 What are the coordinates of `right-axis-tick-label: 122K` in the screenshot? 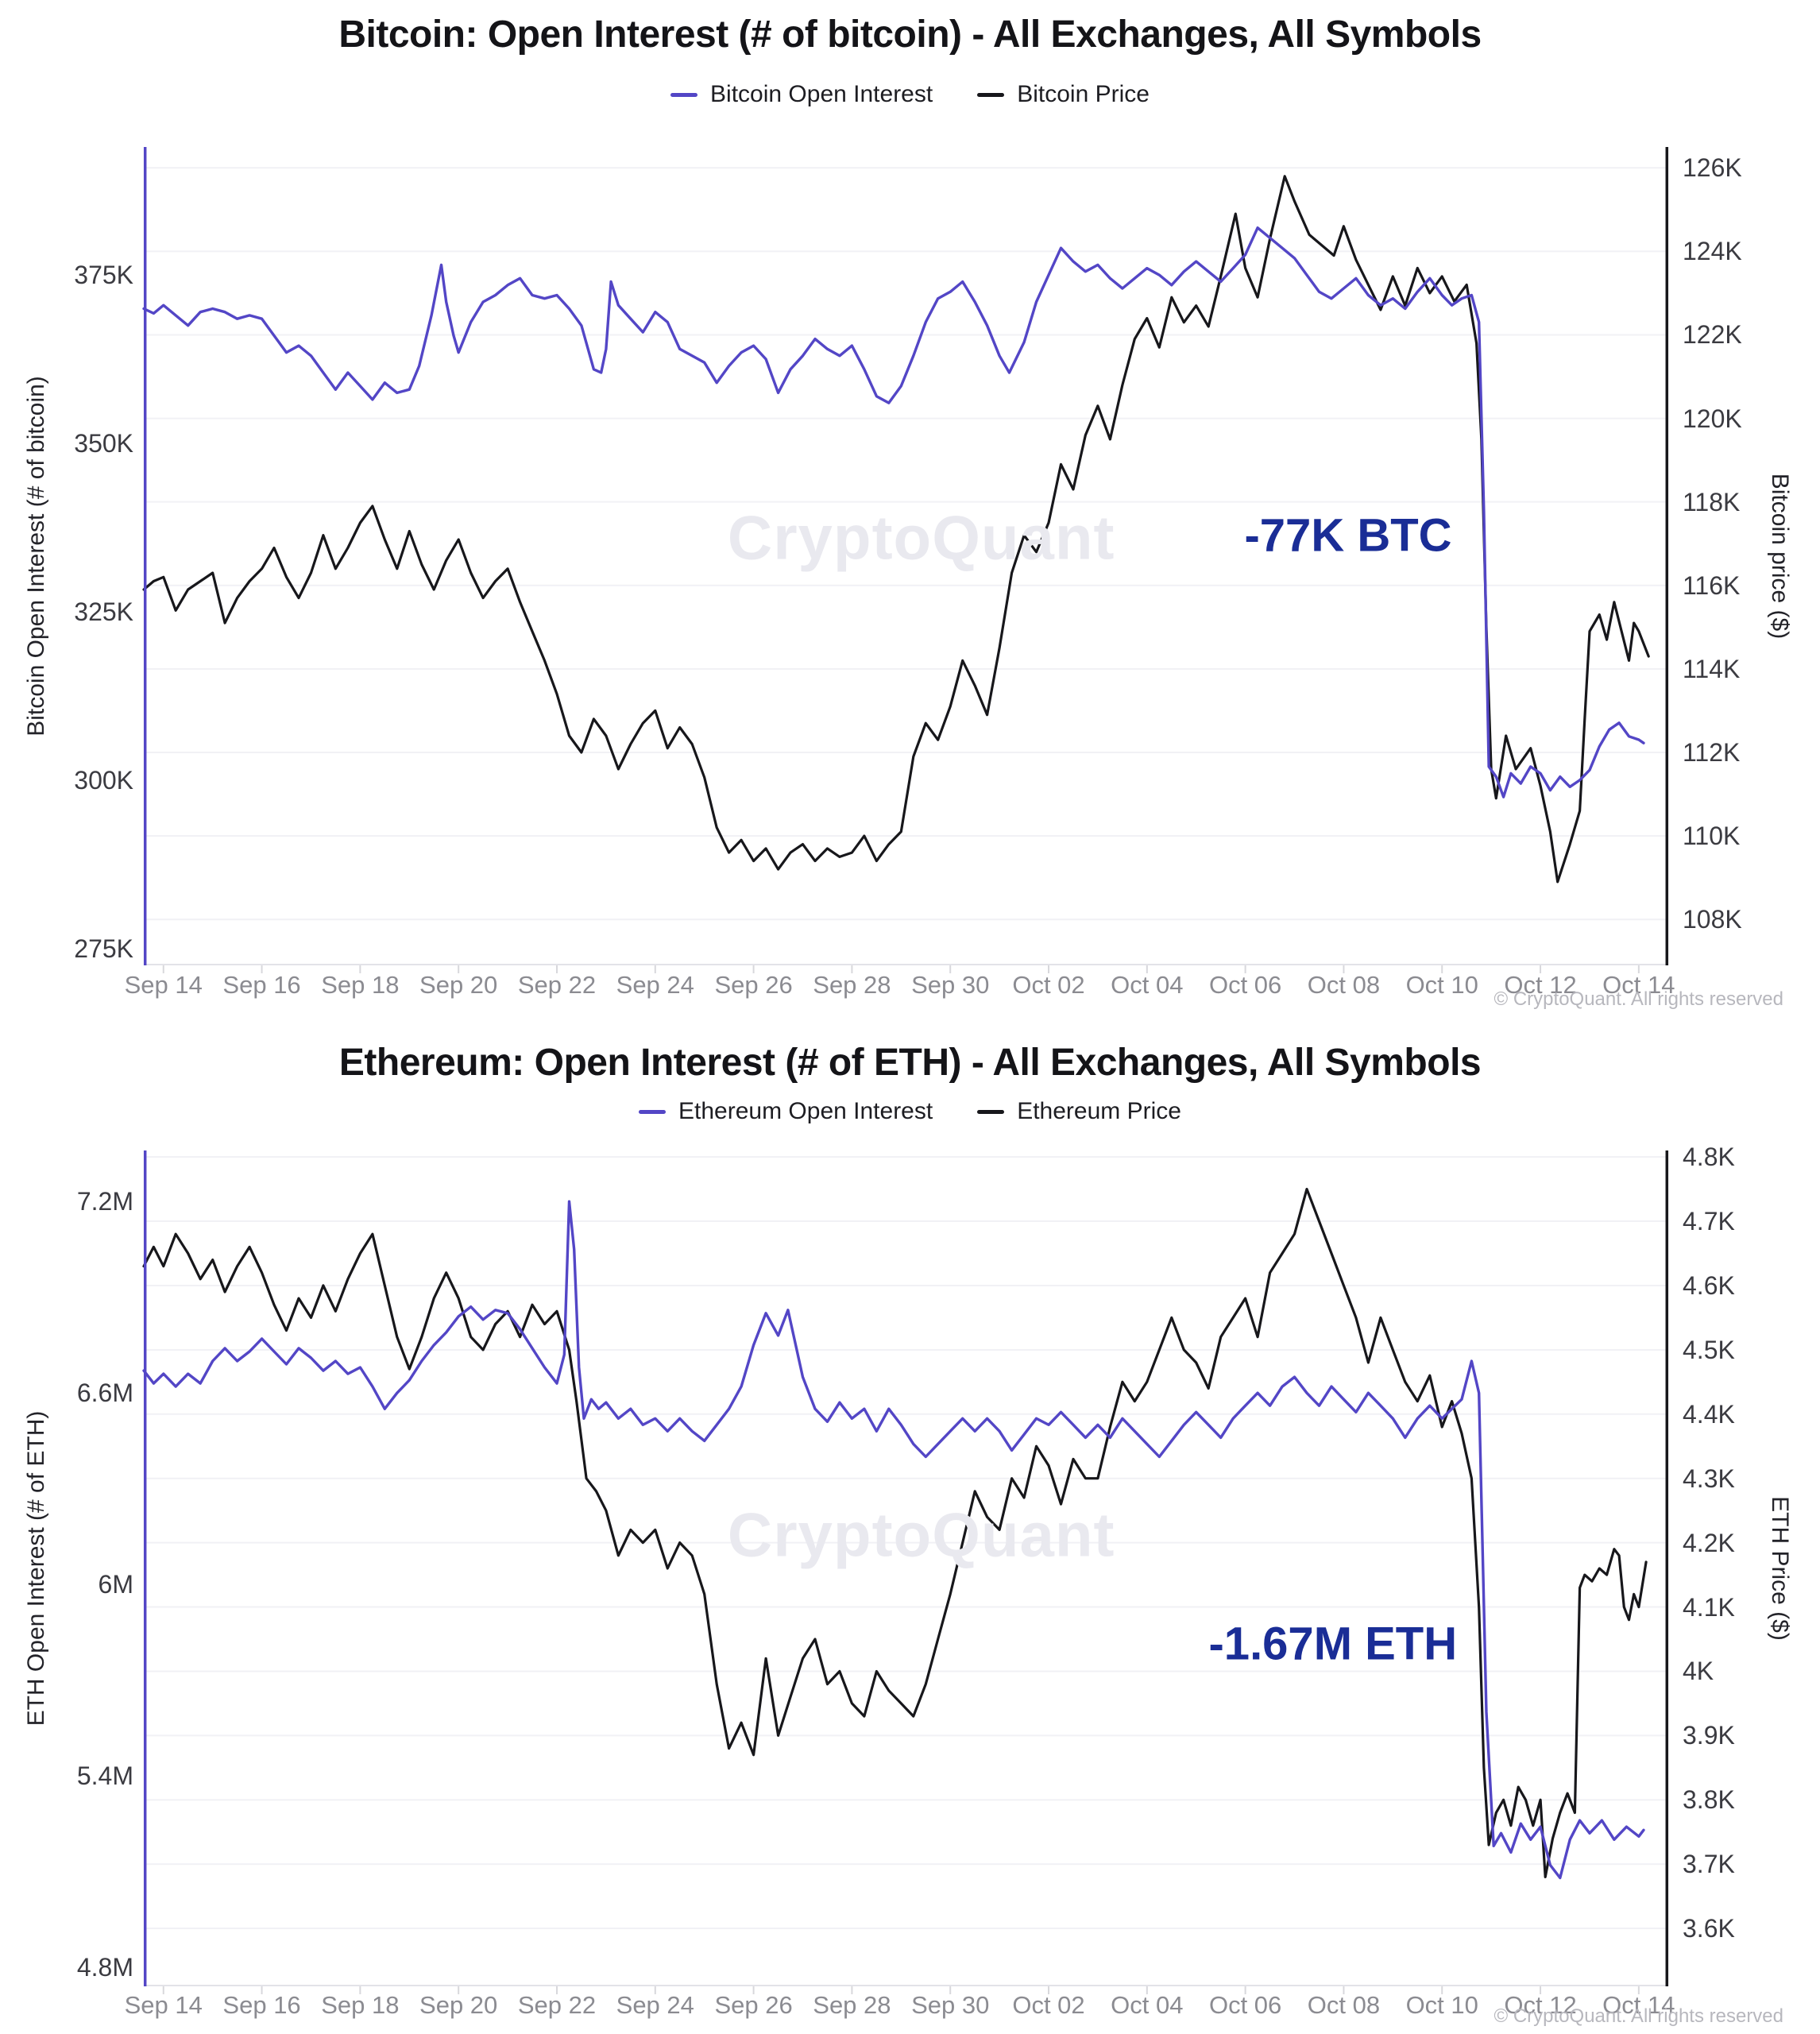 It's located at (1713, 335).